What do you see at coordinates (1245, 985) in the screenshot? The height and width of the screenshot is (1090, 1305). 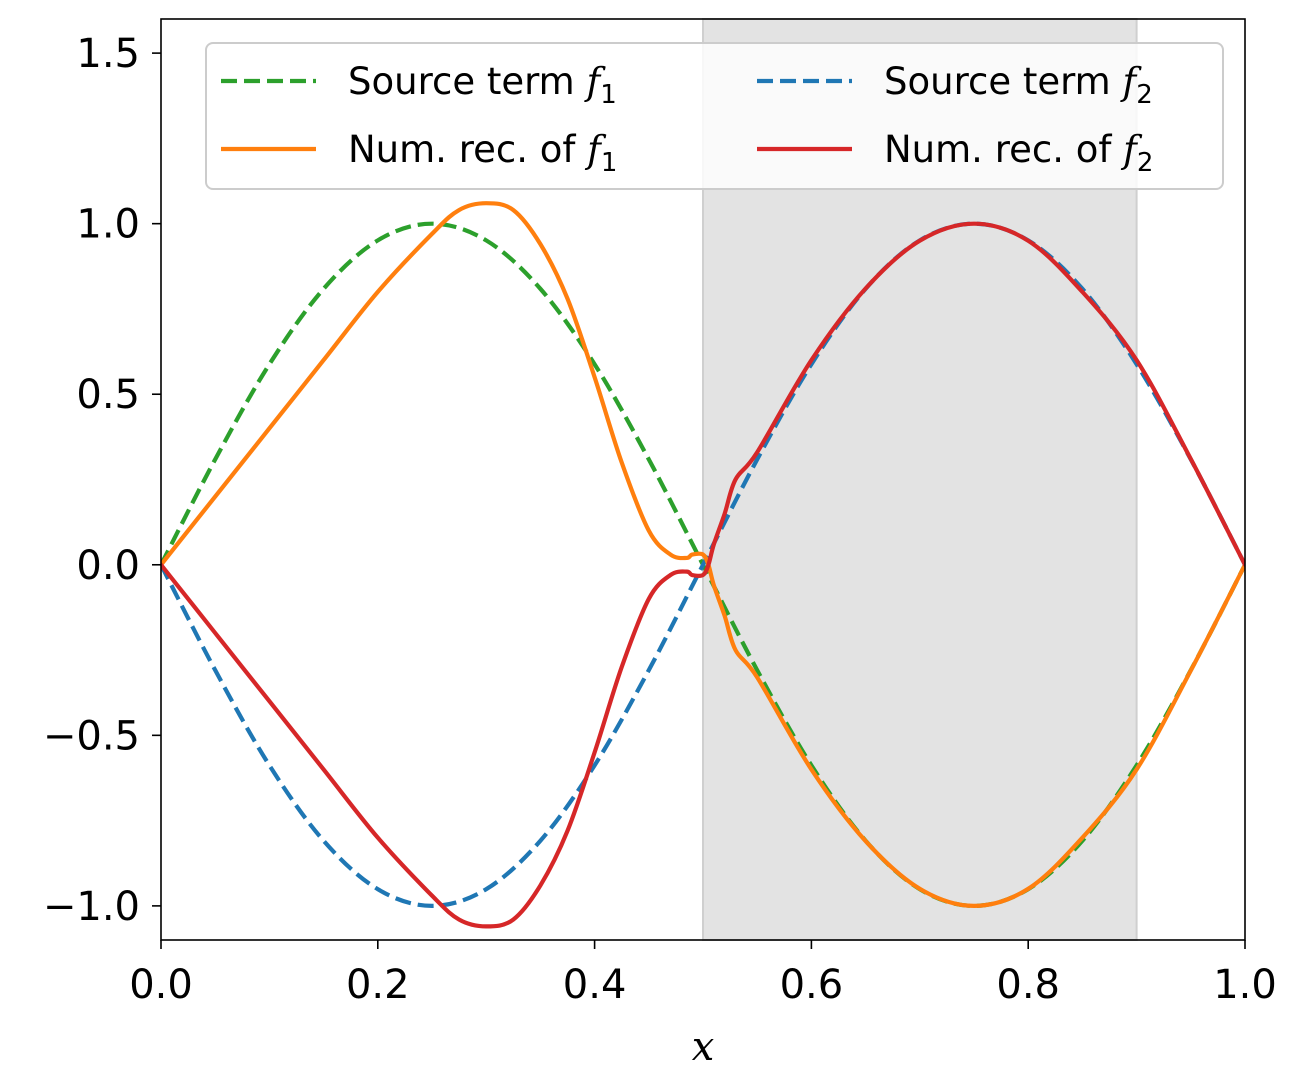 I see `x-tick-label: 1.0` at bounding box center [1245, 985].